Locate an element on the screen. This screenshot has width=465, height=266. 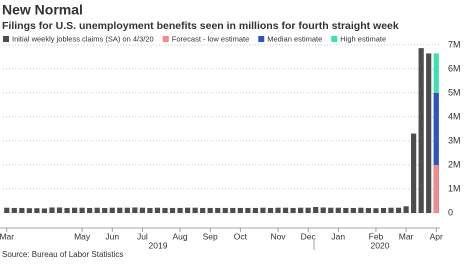
y-tick-label: 4M is located at coordinates (454, 116).